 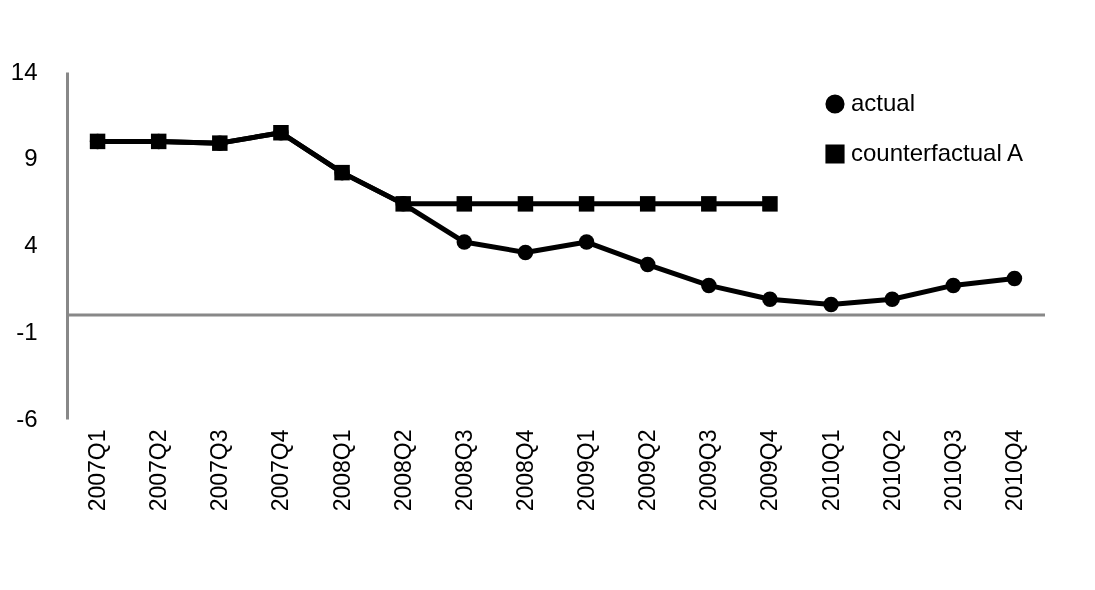 I want to click on x-tick-label: 2010Q2, so click(x=891, y=470).